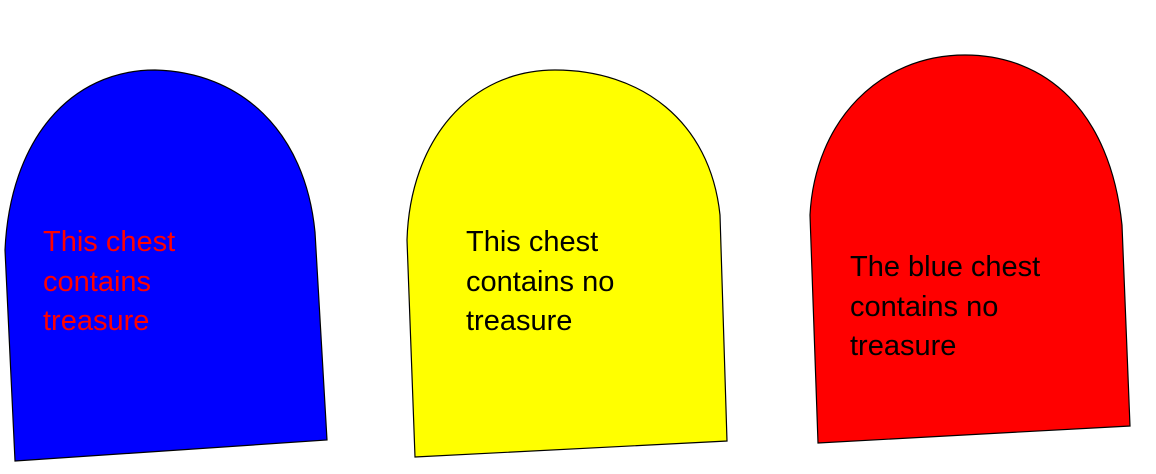  I want to click on yellow-chest-label: This chest contains no treasure, so click(540, 282).